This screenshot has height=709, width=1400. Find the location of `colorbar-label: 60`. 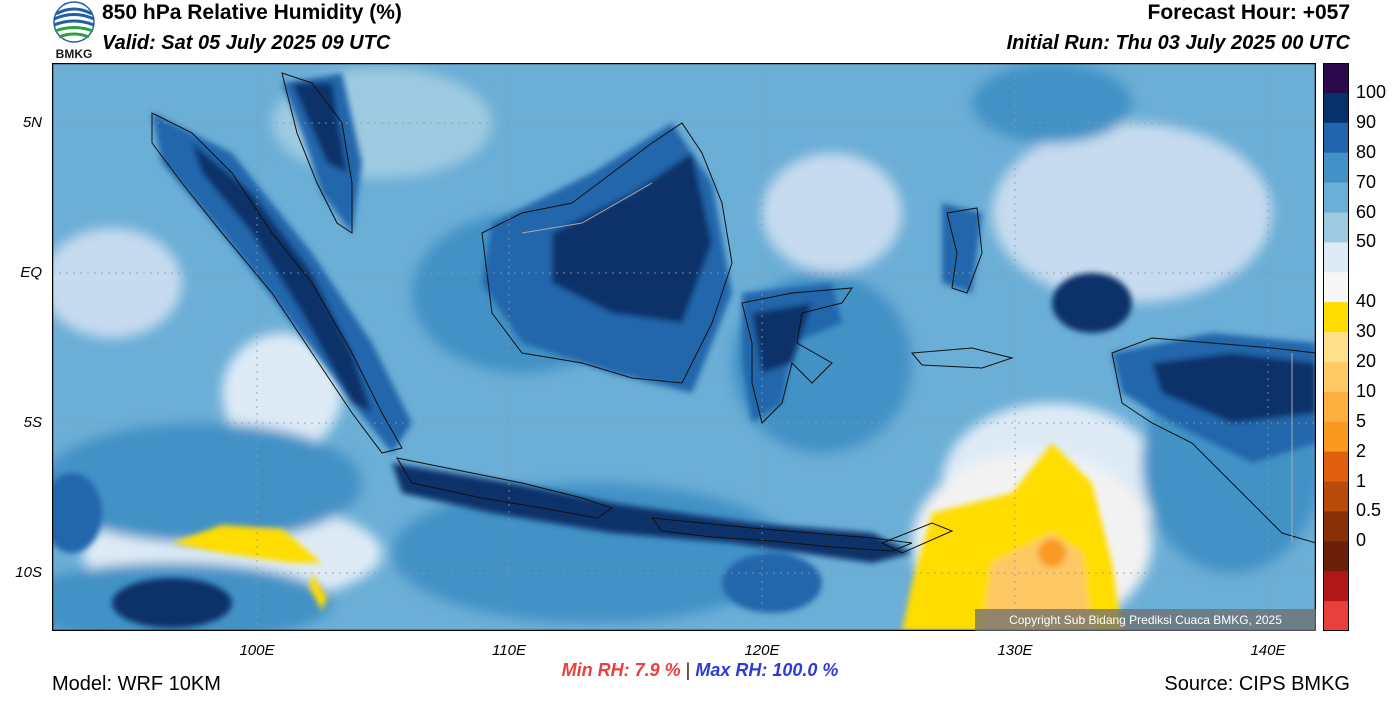

colorbar-label: 60 is located at coordinates (1366, 211).